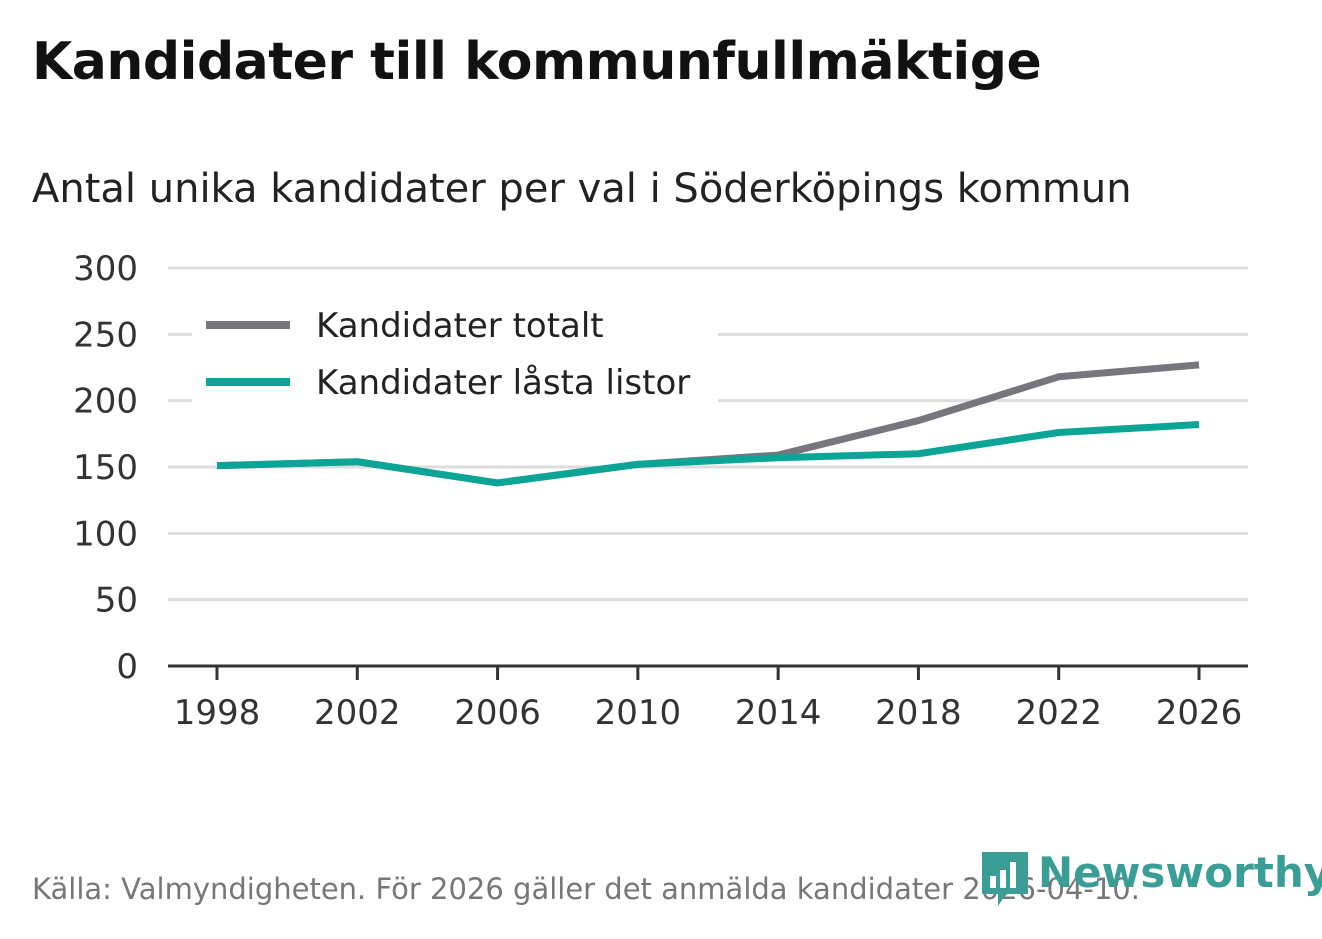 This screenshot has width=1322, height=939. Describe the element at coordinates (217, 713) in the screenshot. I see `x-tick-label: 1998` at that location.